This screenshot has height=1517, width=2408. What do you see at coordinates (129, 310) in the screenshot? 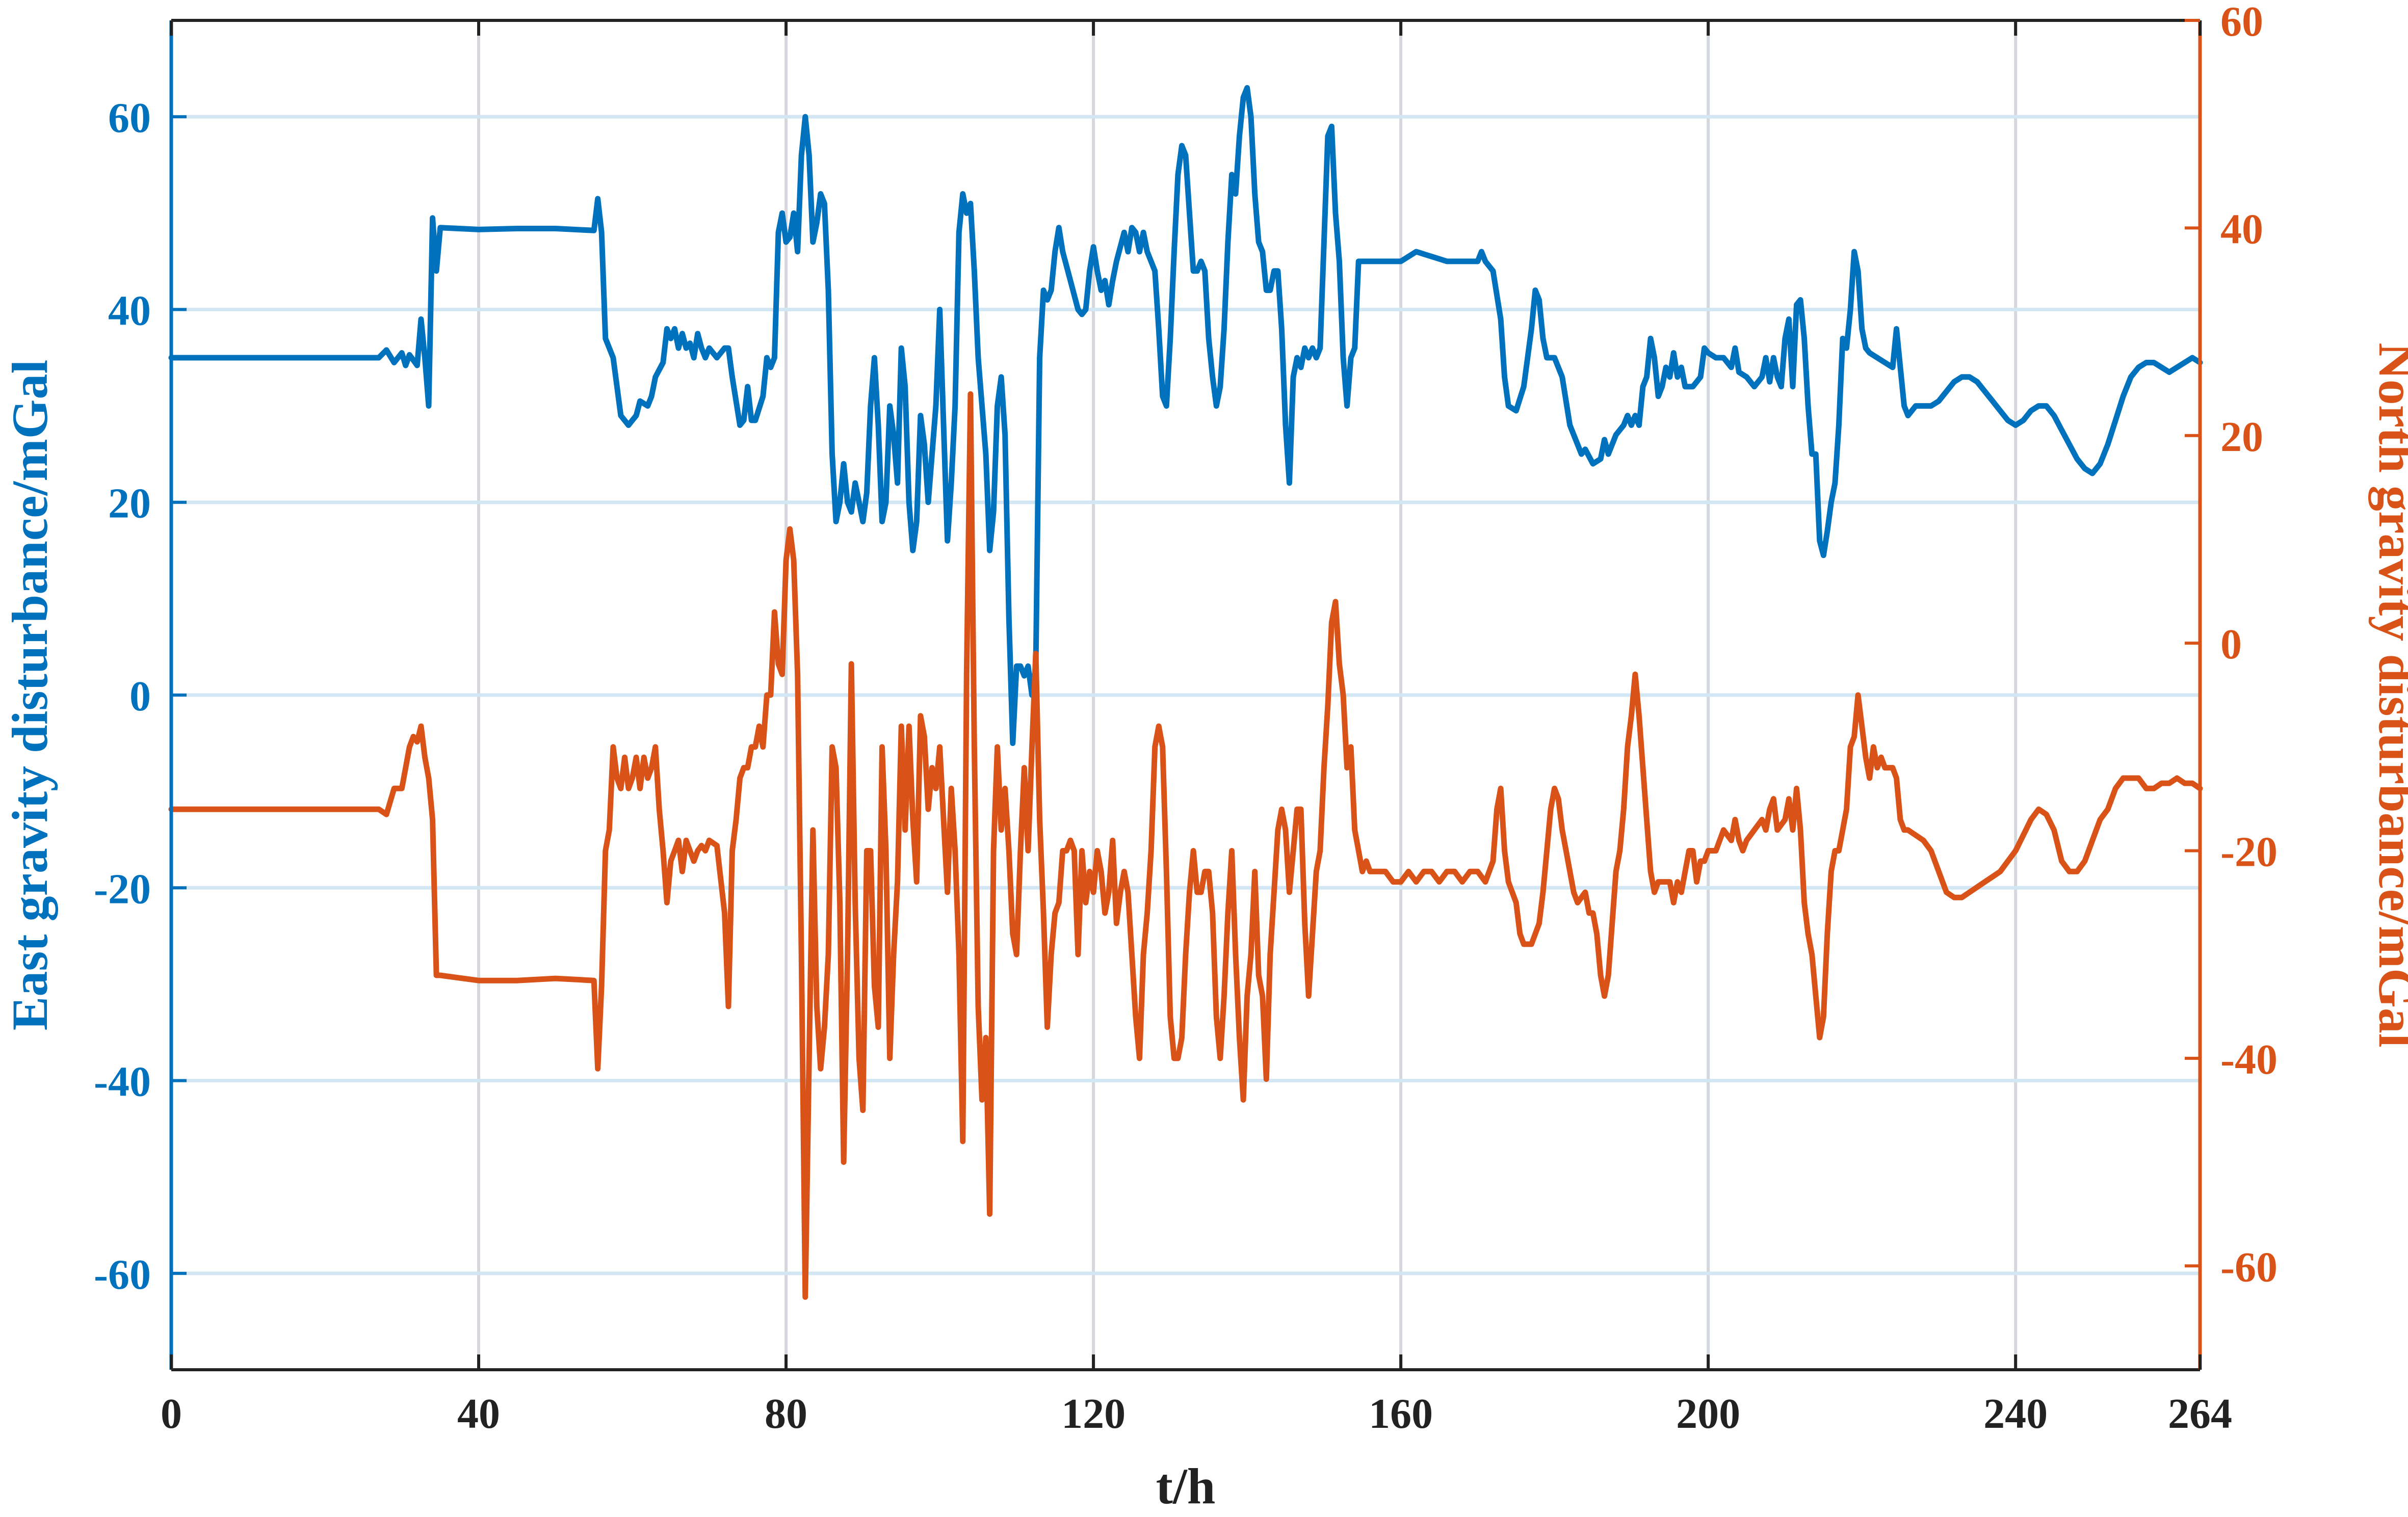
I see `left-tick-label: 40` at bounding box center [129, 310].